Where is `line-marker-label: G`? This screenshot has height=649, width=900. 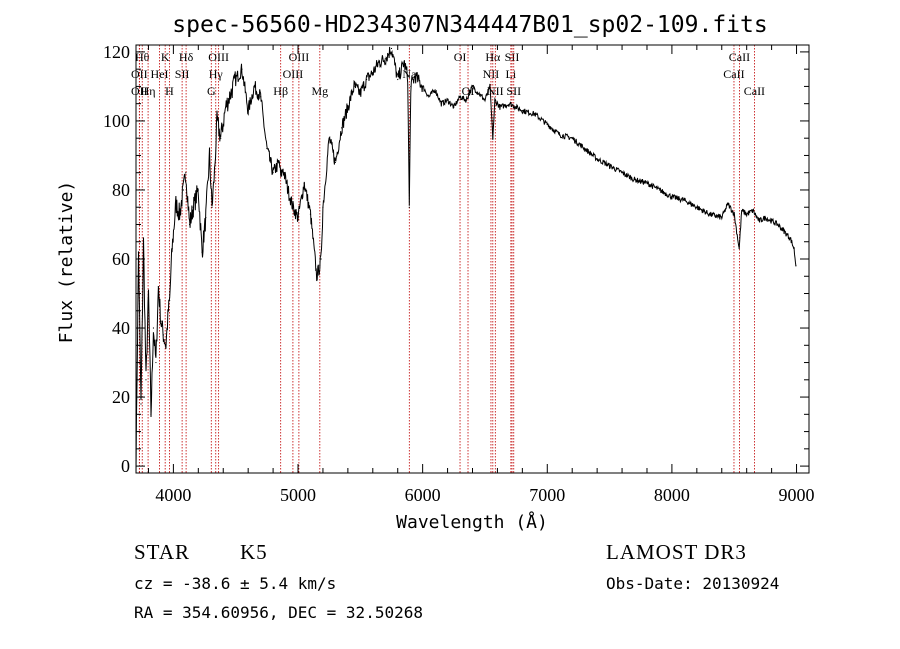
line-marker-label: G is located at coordinates (211, 91).